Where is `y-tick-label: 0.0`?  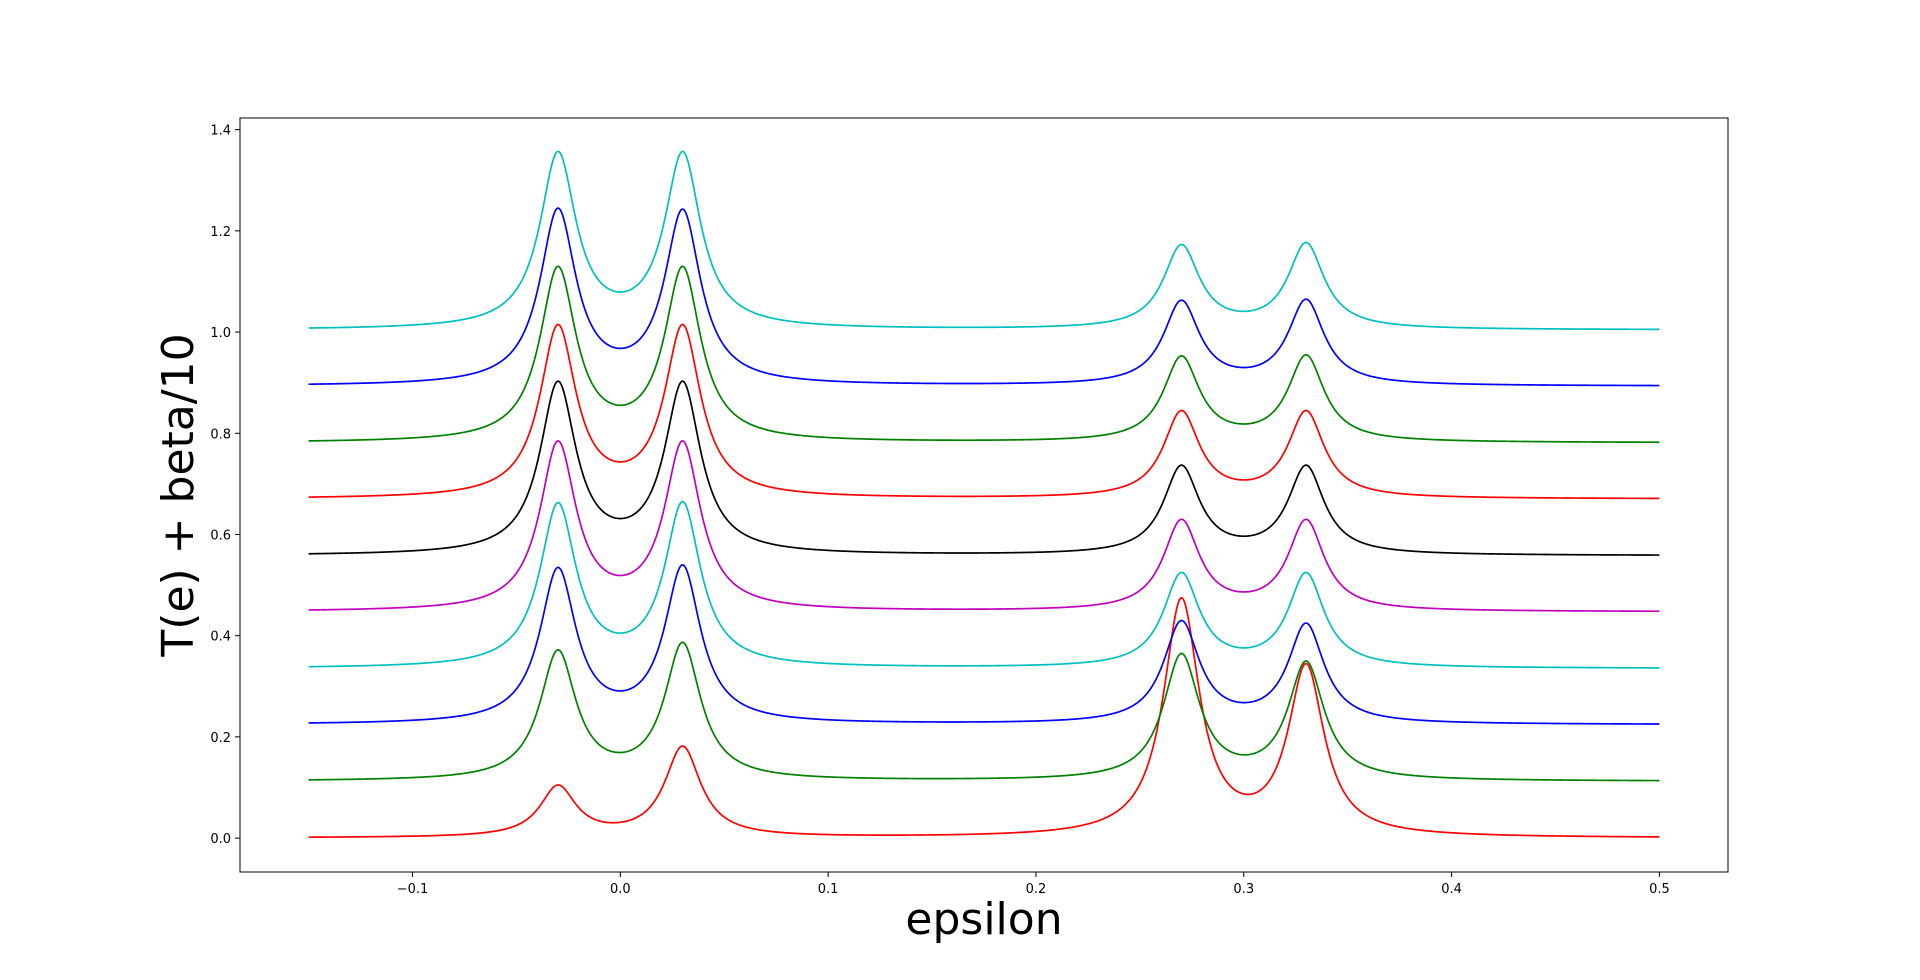 y-tick-label: 0.0 is located at coordinates (220, 839).